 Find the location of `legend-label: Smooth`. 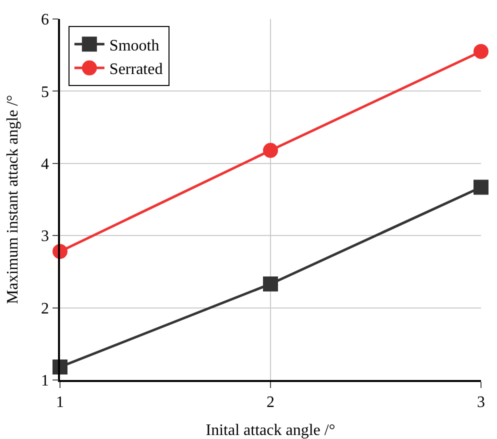

legend-label: Smooth is located at coordinates (134, 45).